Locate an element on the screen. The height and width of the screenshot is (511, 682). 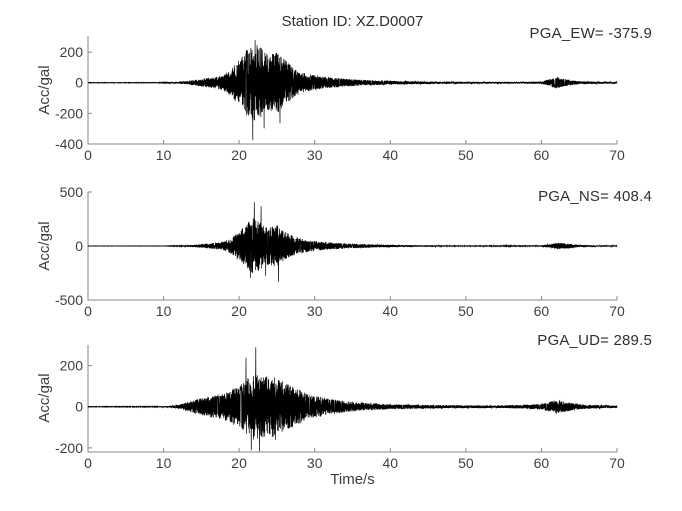
figure-title: Station ID: XZ.D0007 is located at coordinates (352, 21).